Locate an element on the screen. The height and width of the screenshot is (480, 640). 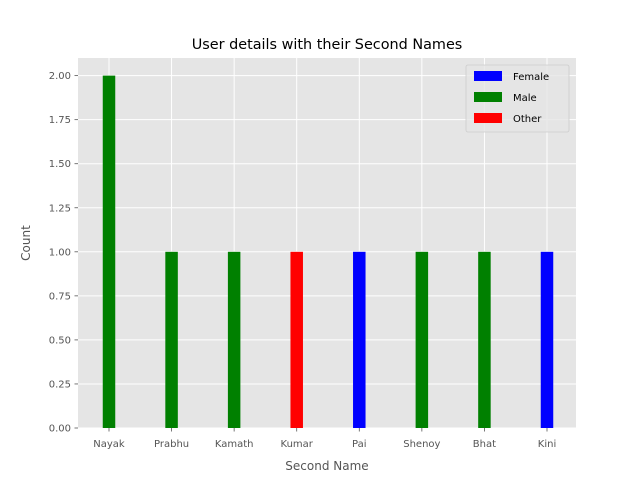
legend-swatch-female is located at coordinates (488, 76).